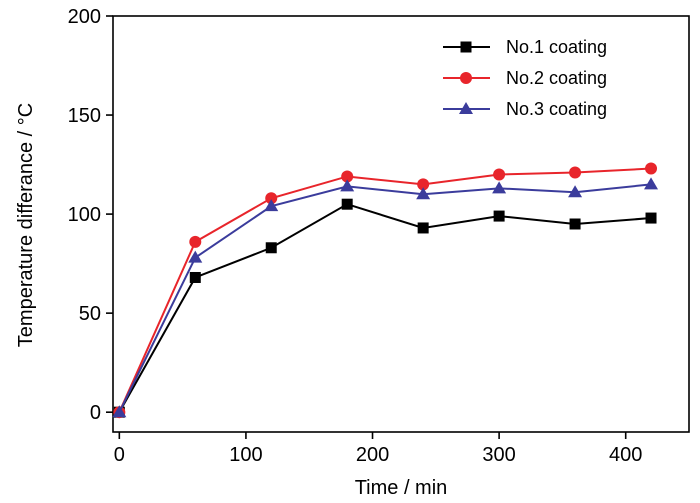 This screenshot has width=700, height=503. What do you see at coordinates (498, 455) in the screenshot?
I see `x-tick-label: 300` at bounding box center [498, 455].